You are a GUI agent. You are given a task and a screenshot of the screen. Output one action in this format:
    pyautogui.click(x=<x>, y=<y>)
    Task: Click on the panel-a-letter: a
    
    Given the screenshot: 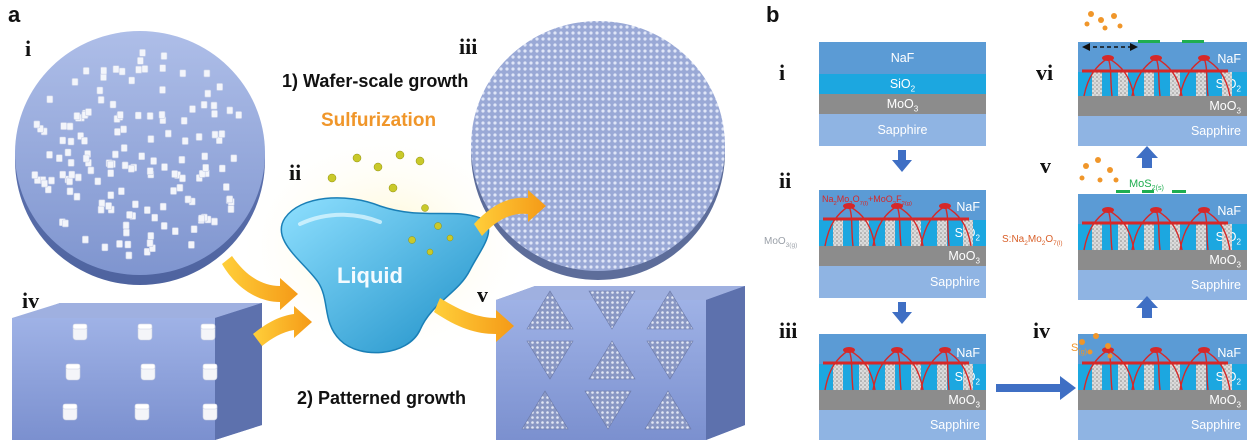 What is the action you would take?
    pyautogui.click(x=14, y=14)
    